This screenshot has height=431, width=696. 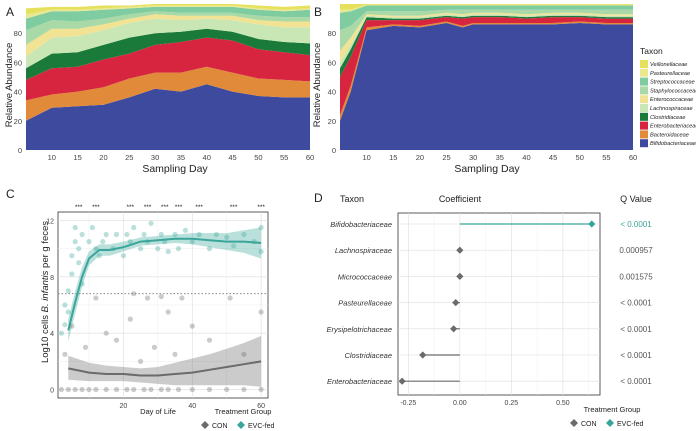 I want to click on legend-group-d-marker-con, so click(x=574, y=423).